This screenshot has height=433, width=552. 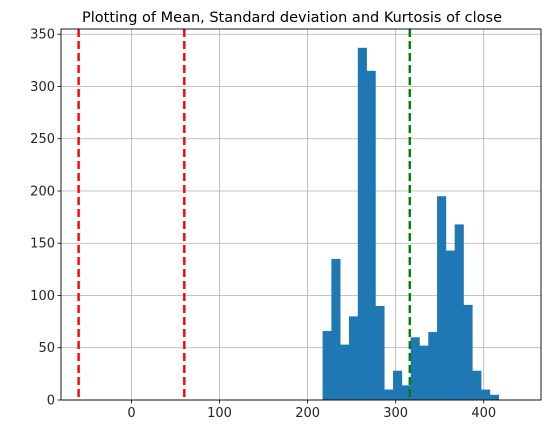 I want to click on x-tick-label: 300, so click(x=395, y=413).